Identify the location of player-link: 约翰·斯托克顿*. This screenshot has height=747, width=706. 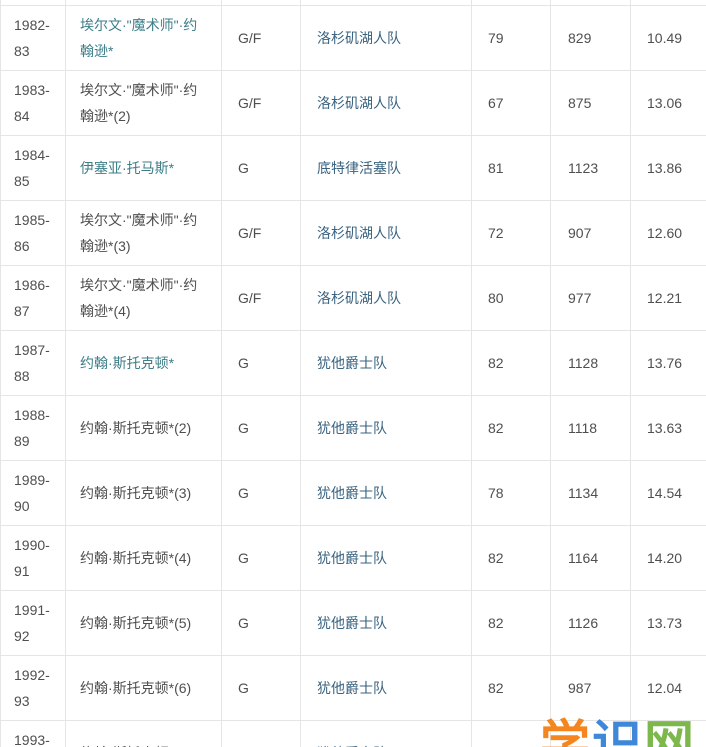
(127, 363).